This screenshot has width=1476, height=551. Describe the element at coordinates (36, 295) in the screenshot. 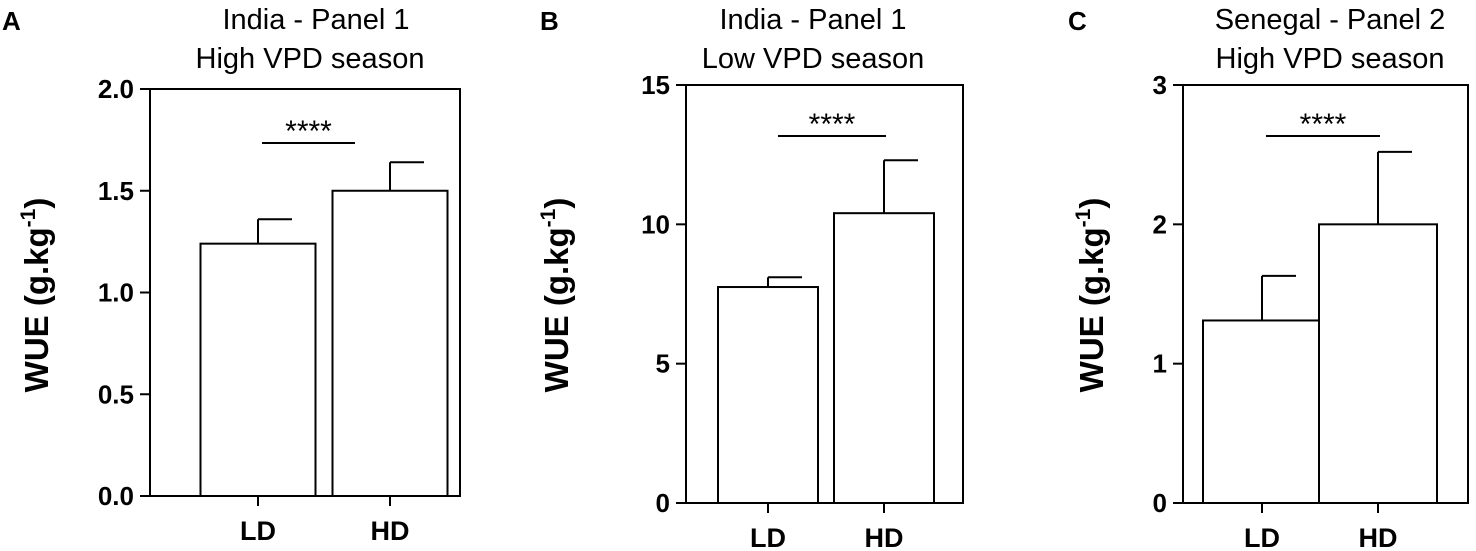

I see `panel-a-y-axis-label: WUE (g.kg-1)` at that location.